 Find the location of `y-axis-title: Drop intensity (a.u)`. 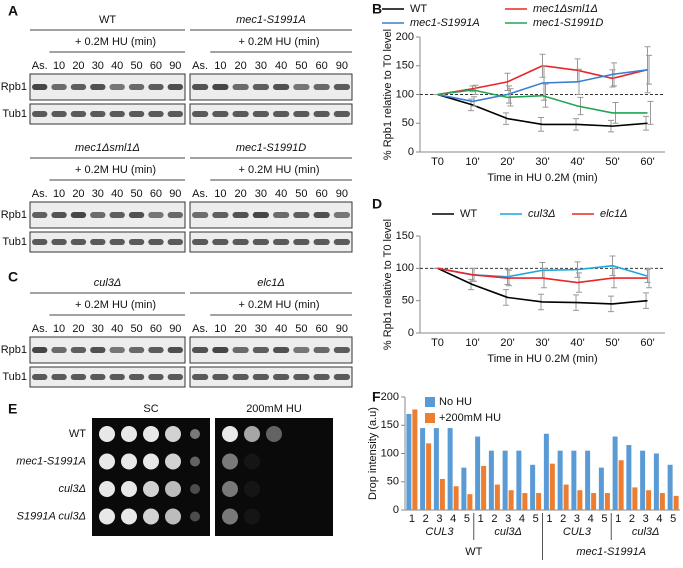

y-axis-title: Drop intensity (a.u) is located at coordinates (373, 453).